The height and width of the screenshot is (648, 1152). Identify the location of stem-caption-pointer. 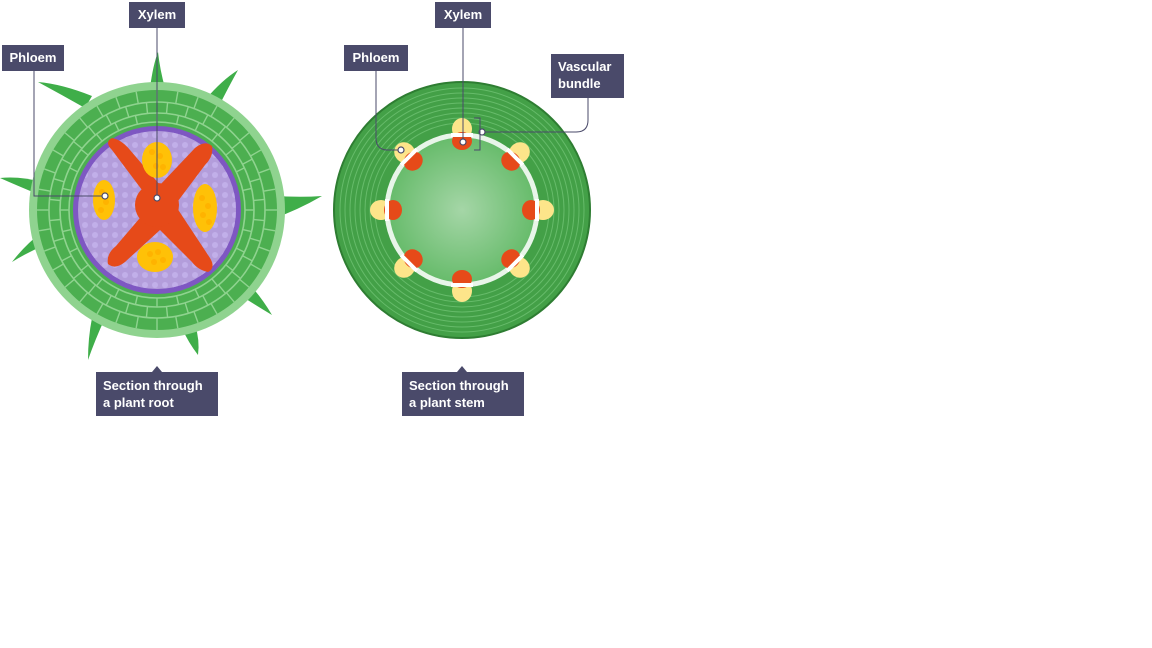
(462, 369).